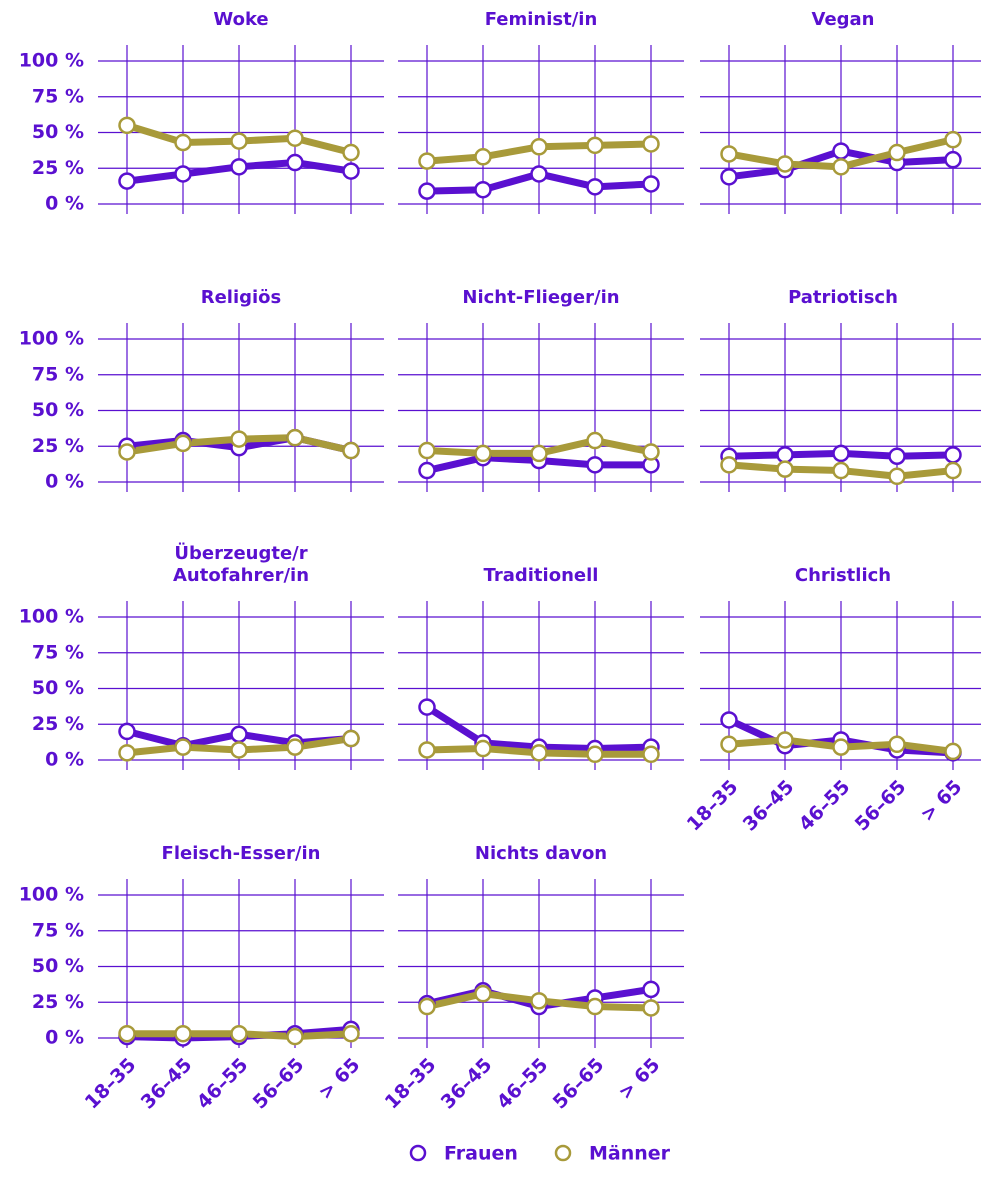  What do you see at coordinates (843, 575) in the screenshot?
I see `panel-title: Christlich` at bounding box center [843, 575].